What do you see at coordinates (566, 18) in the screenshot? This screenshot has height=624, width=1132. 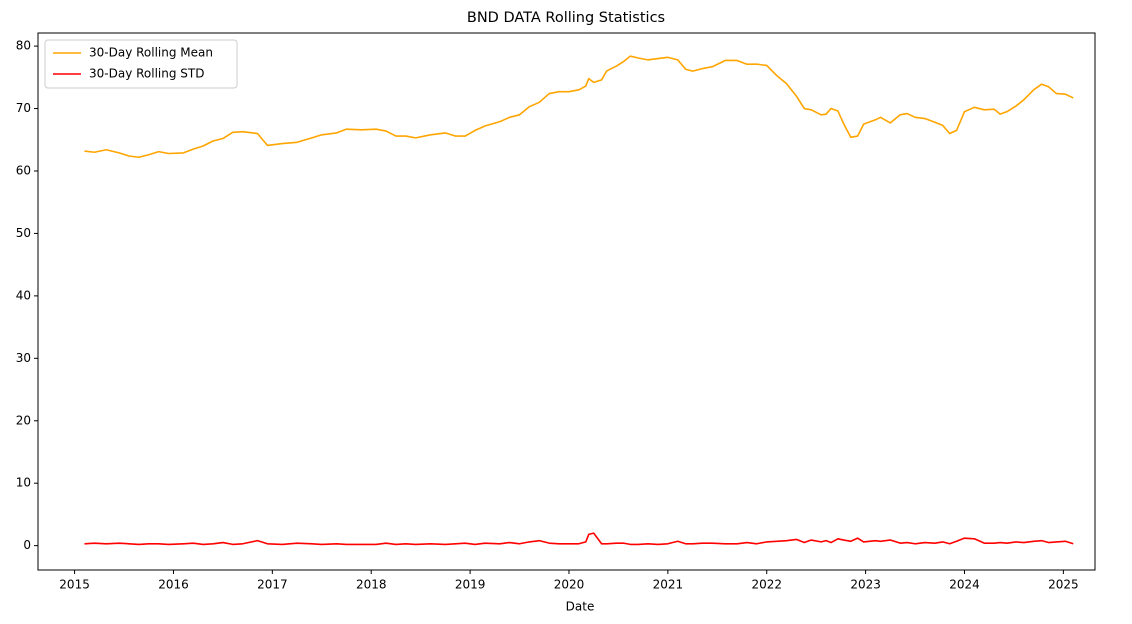 I see `chart-title: BND DATA Rolling Statistics` at bounding box center [566, 18].